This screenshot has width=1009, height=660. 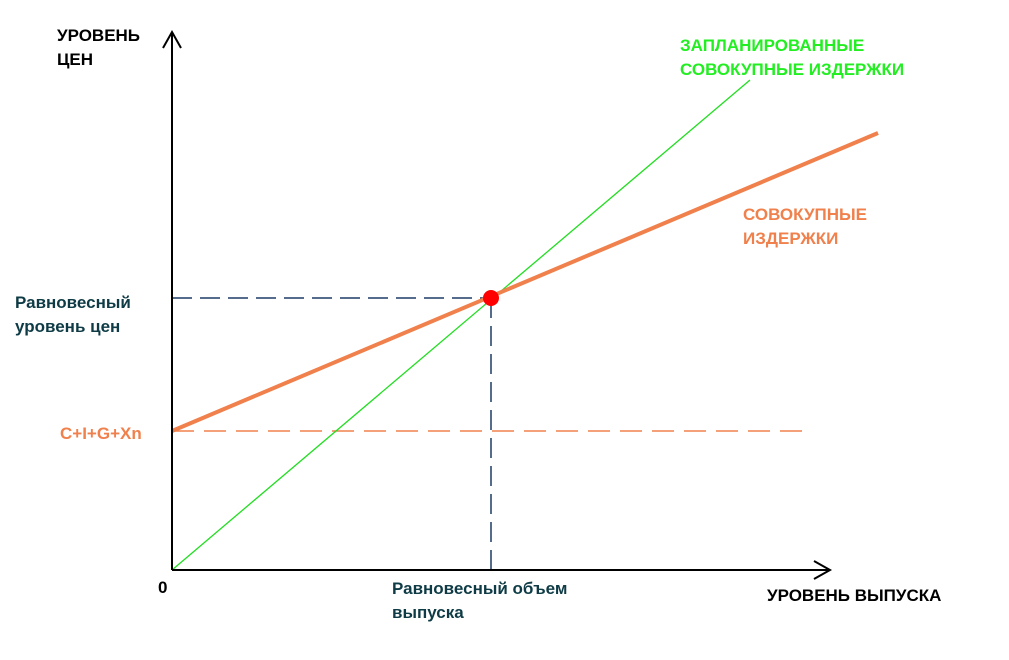 What do you see at coordinates (823, 570) in the screenshot?
I see `x-axis-arrowhead` at bounding box center [823, 570].